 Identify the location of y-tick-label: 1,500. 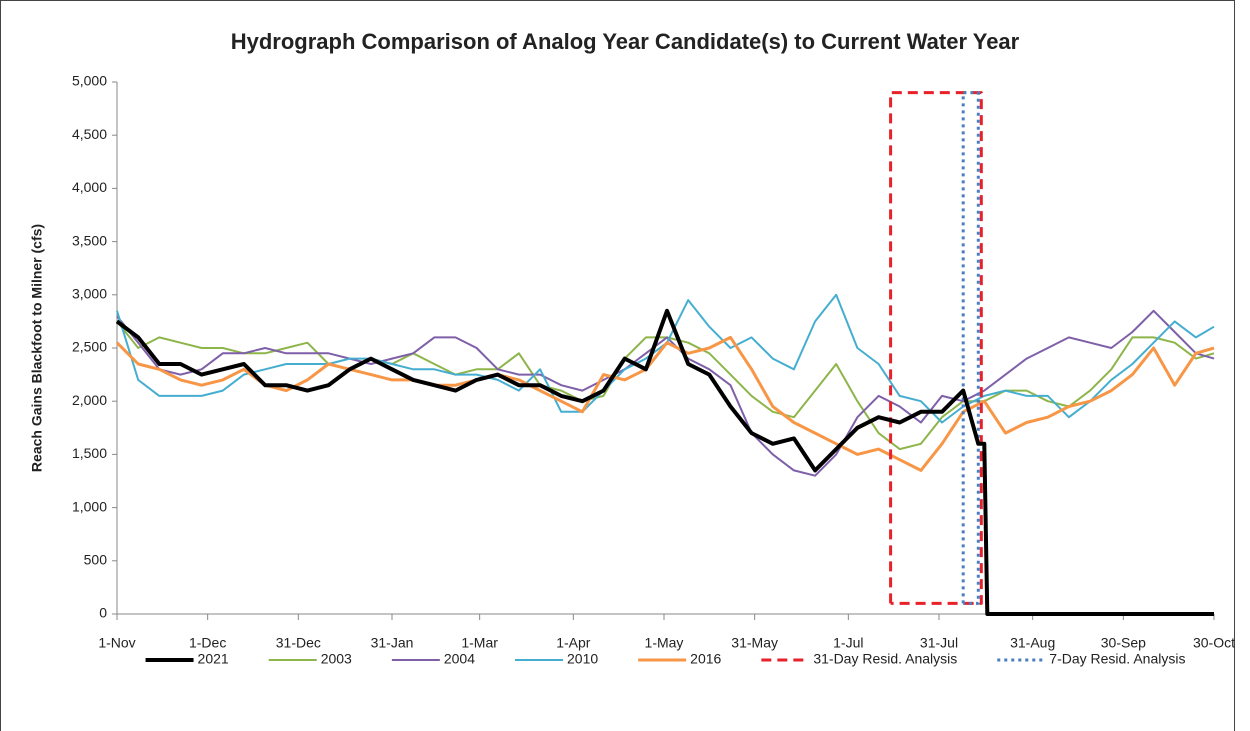
(89, 453).